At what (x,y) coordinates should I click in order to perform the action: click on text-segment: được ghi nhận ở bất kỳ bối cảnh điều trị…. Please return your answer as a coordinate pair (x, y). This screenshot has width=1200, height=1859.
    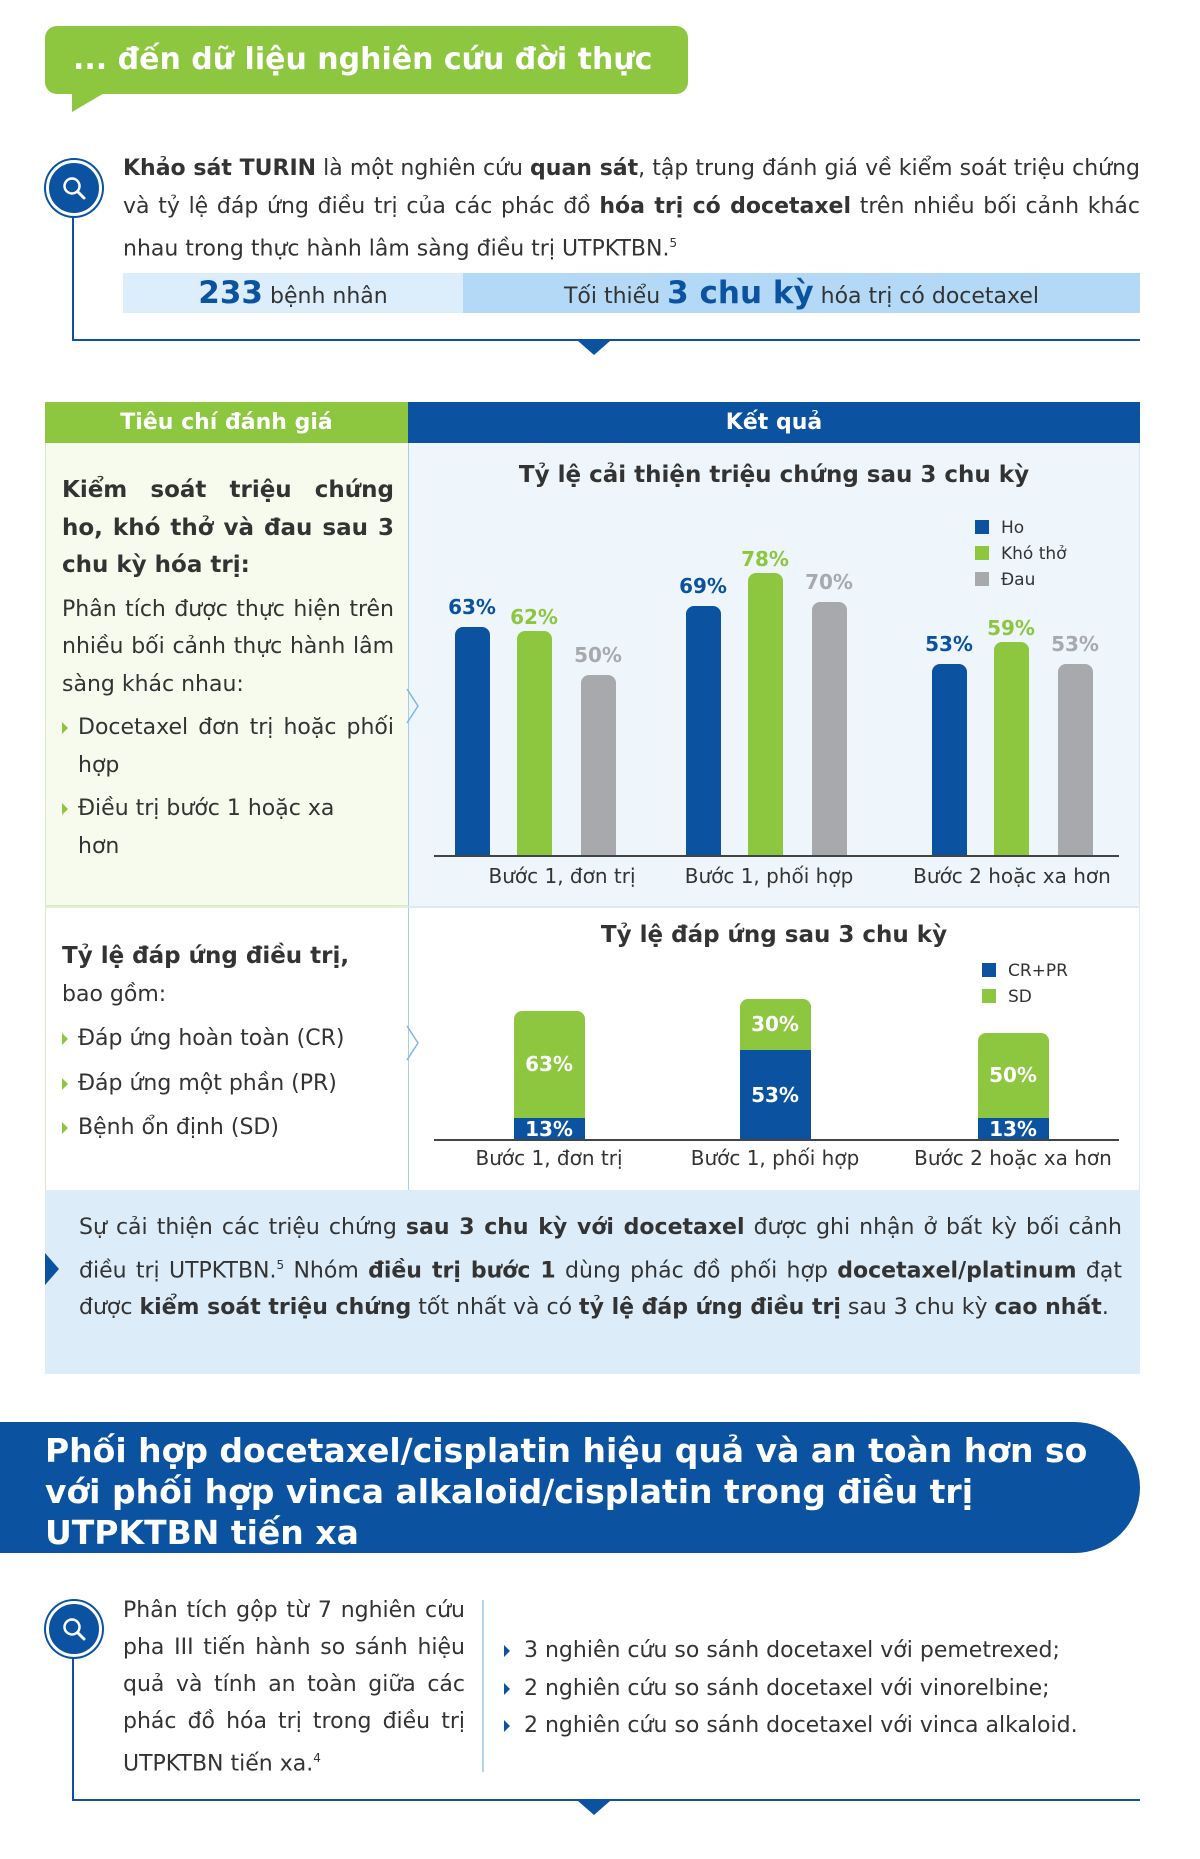
    Looking at the image, I should click on (600, 1249).